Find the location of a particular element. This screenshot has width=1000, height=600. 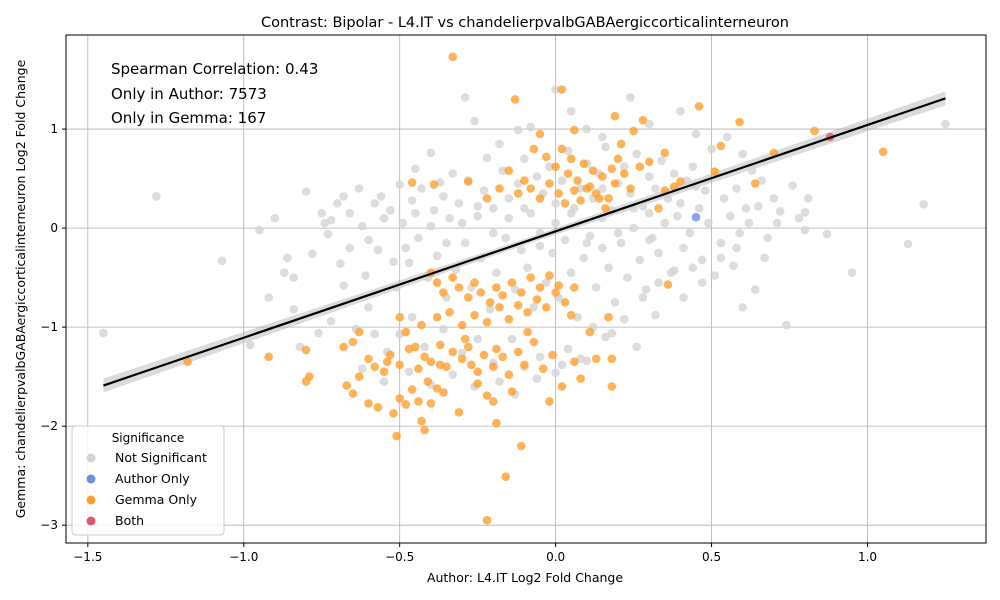

annotation-author-only: Only in Author: 7573 is located at coordinates (189, 94).